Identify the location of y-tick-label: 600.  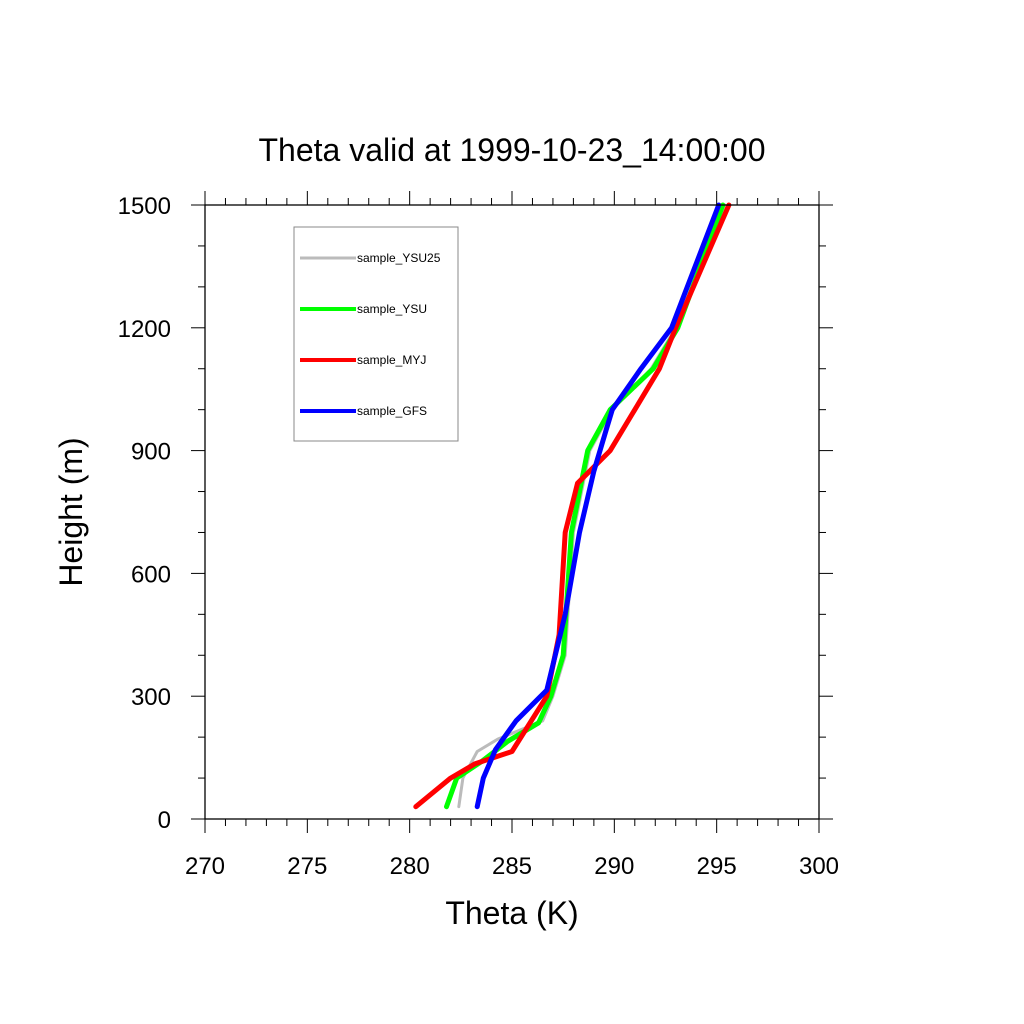
(151, 574).